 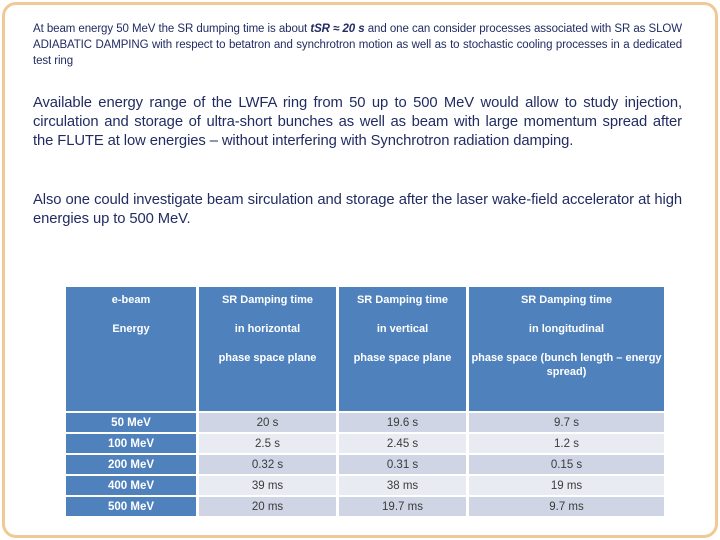 I want to click on energy-label: 200 MeV, so click(x=131, y=464).